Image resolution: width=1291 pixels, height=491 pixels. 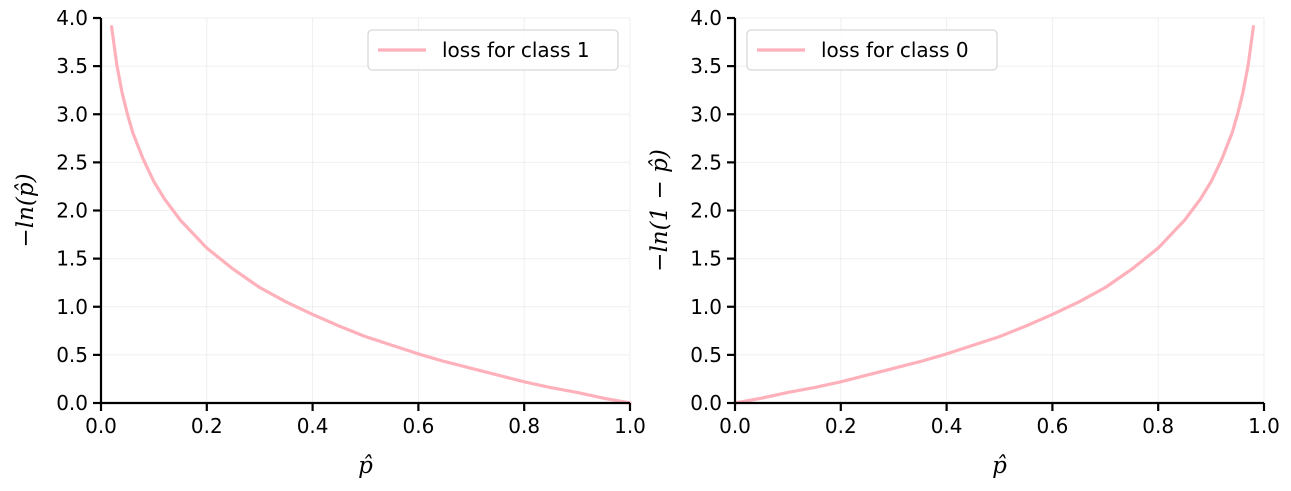 I want to click on legend-label: loss for class 0, so click(x=895, y=50).